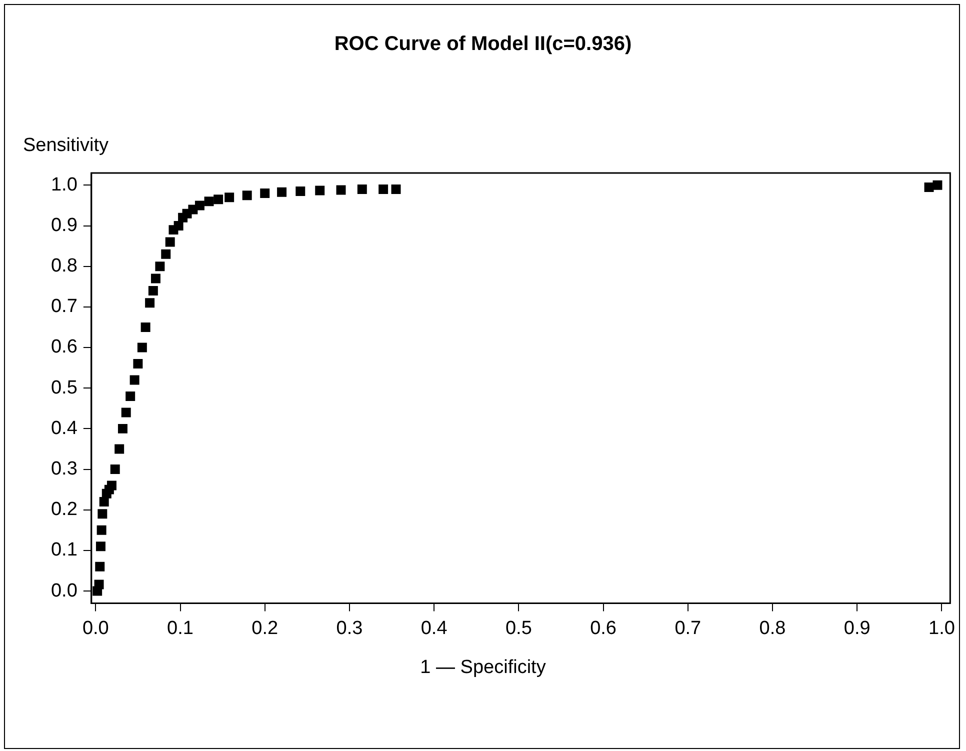 The height and width of the screenshot is (751, 966). Describe the element at coordinates (64, 550) in the screenshot. I see `y-tick-label: 0.1` at that location.